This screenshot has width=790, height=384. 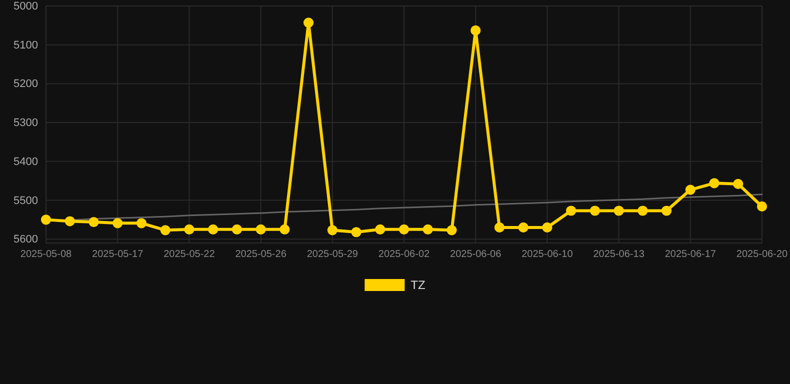 I want to click on x-tick-label: 2025-06-20, so click(x=762, y=254).